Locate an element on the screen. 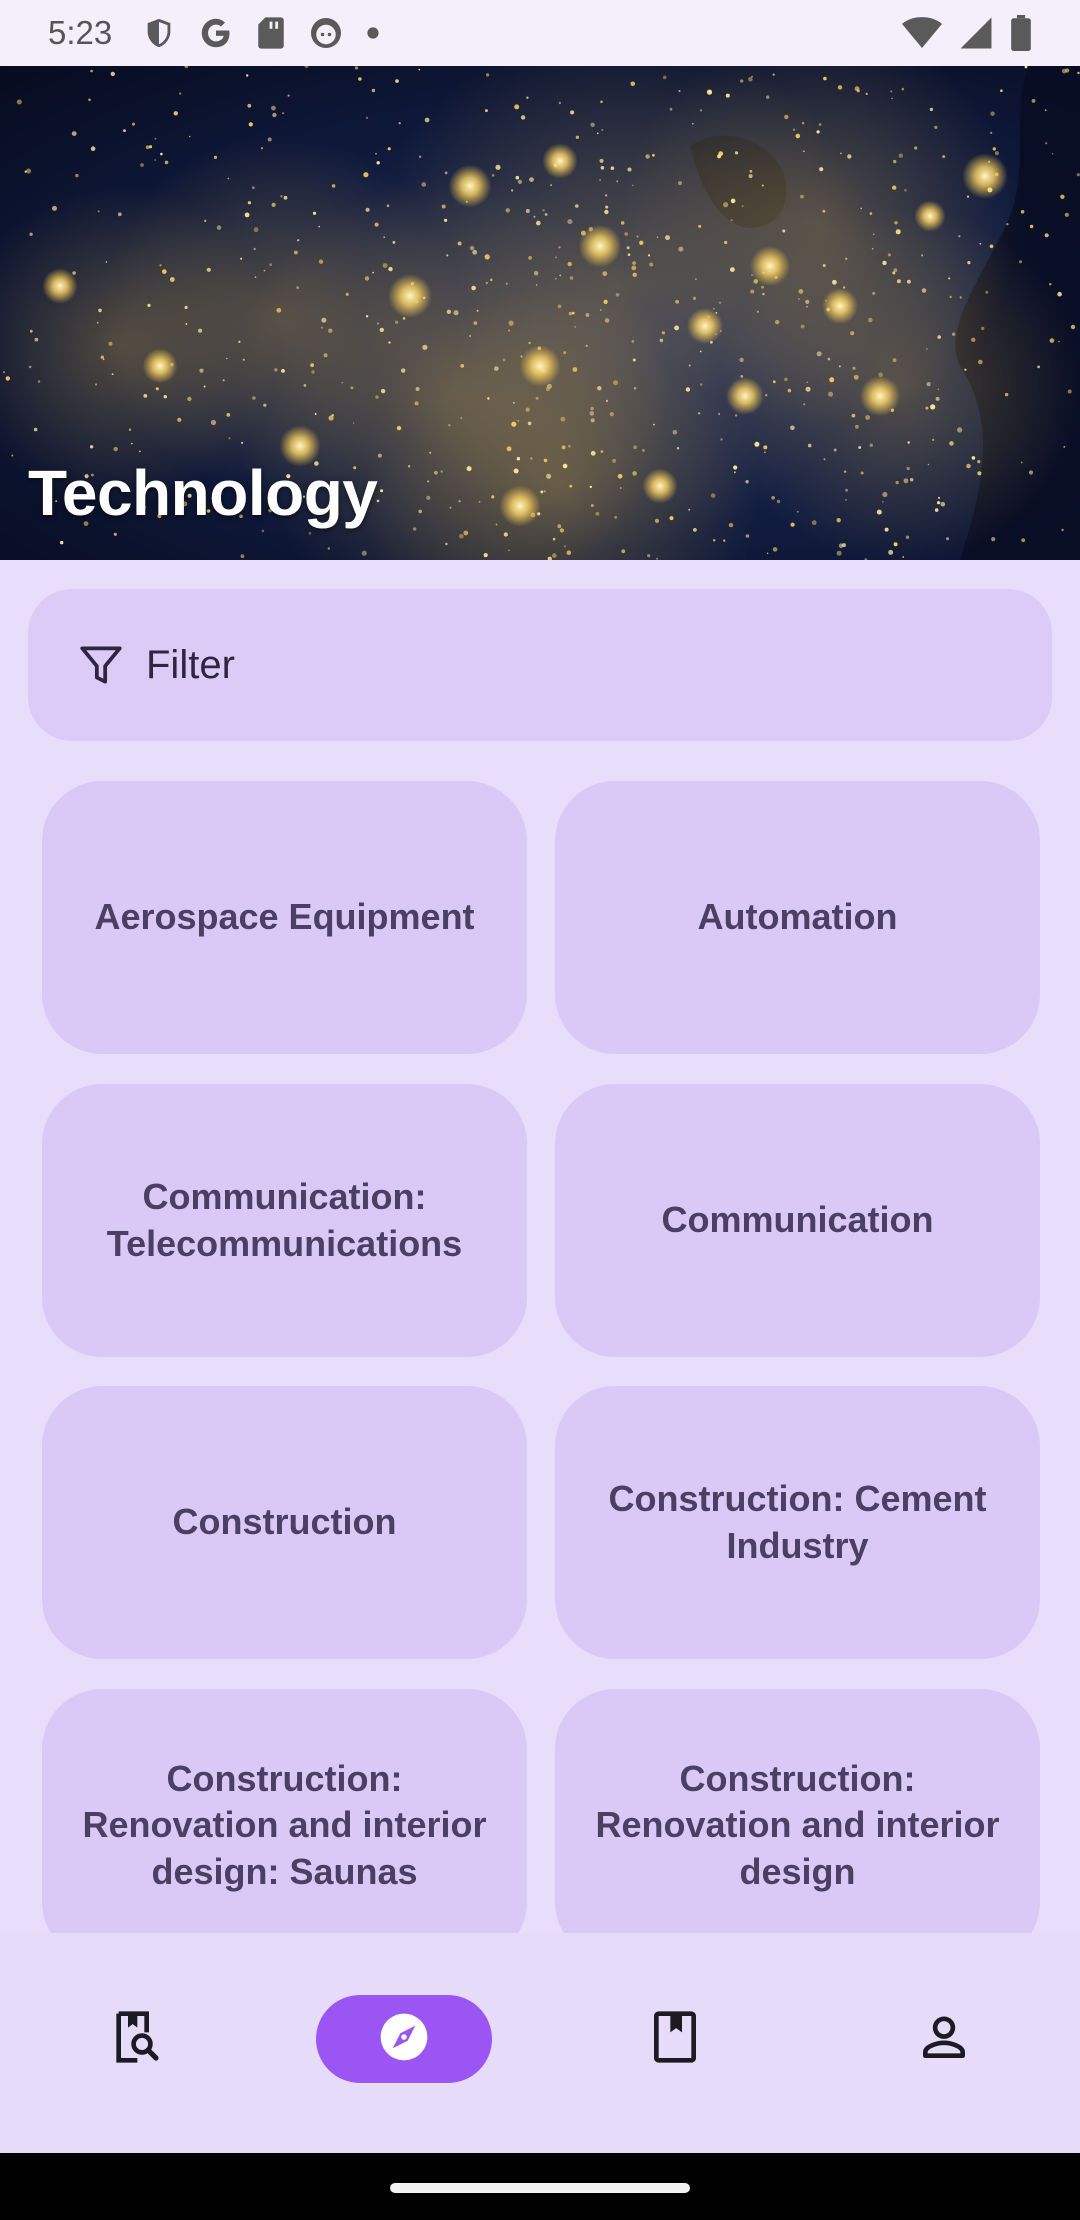  category-tile: Communication: Telecommunications is located at coordinates (284, 1220).